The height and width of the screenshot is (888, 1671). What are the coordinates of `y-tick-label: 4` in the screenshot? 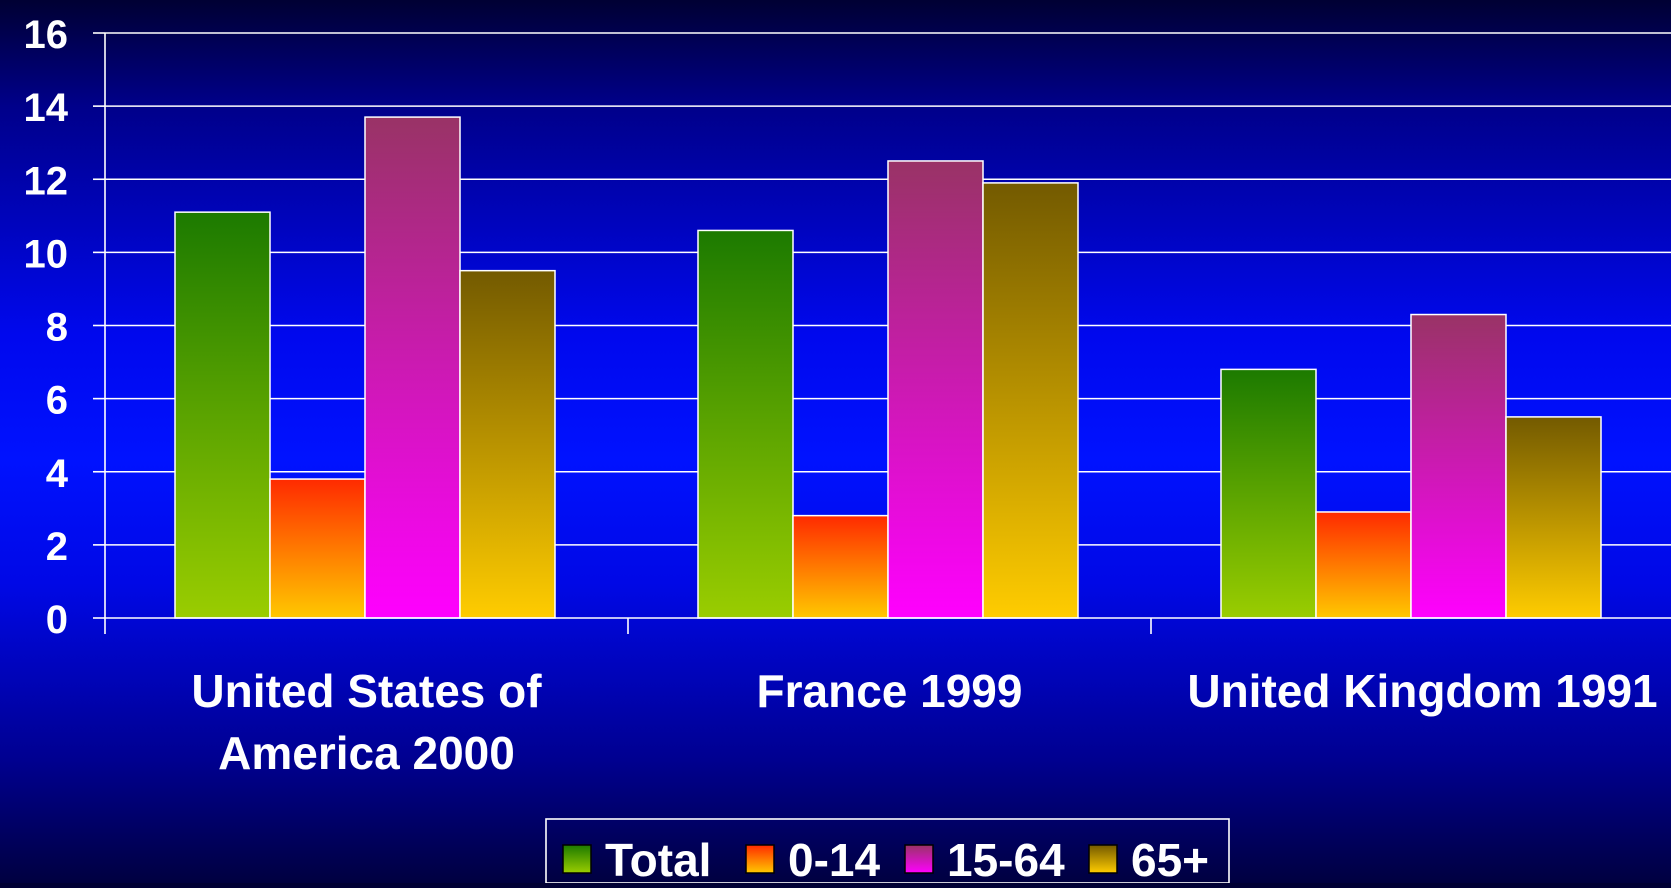 It's located at (57, 474).